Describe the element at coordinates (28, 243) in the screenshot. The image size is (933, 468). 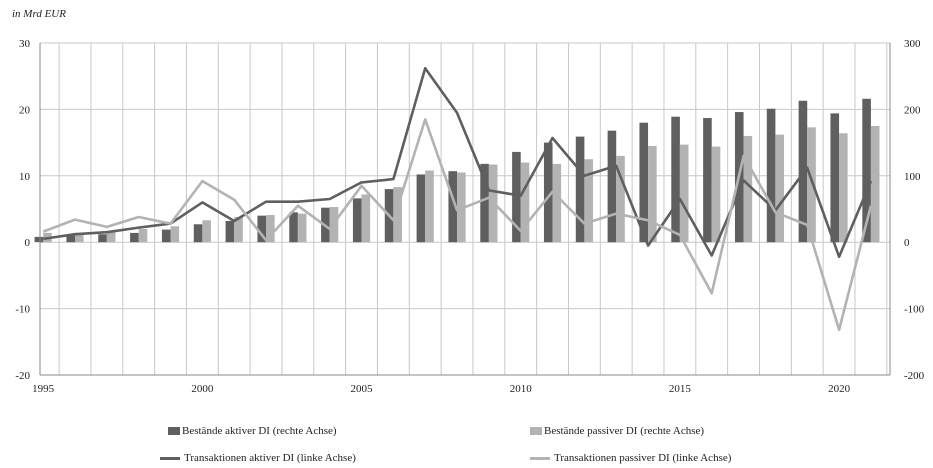
I see `left-tick-label: 0` at that location.